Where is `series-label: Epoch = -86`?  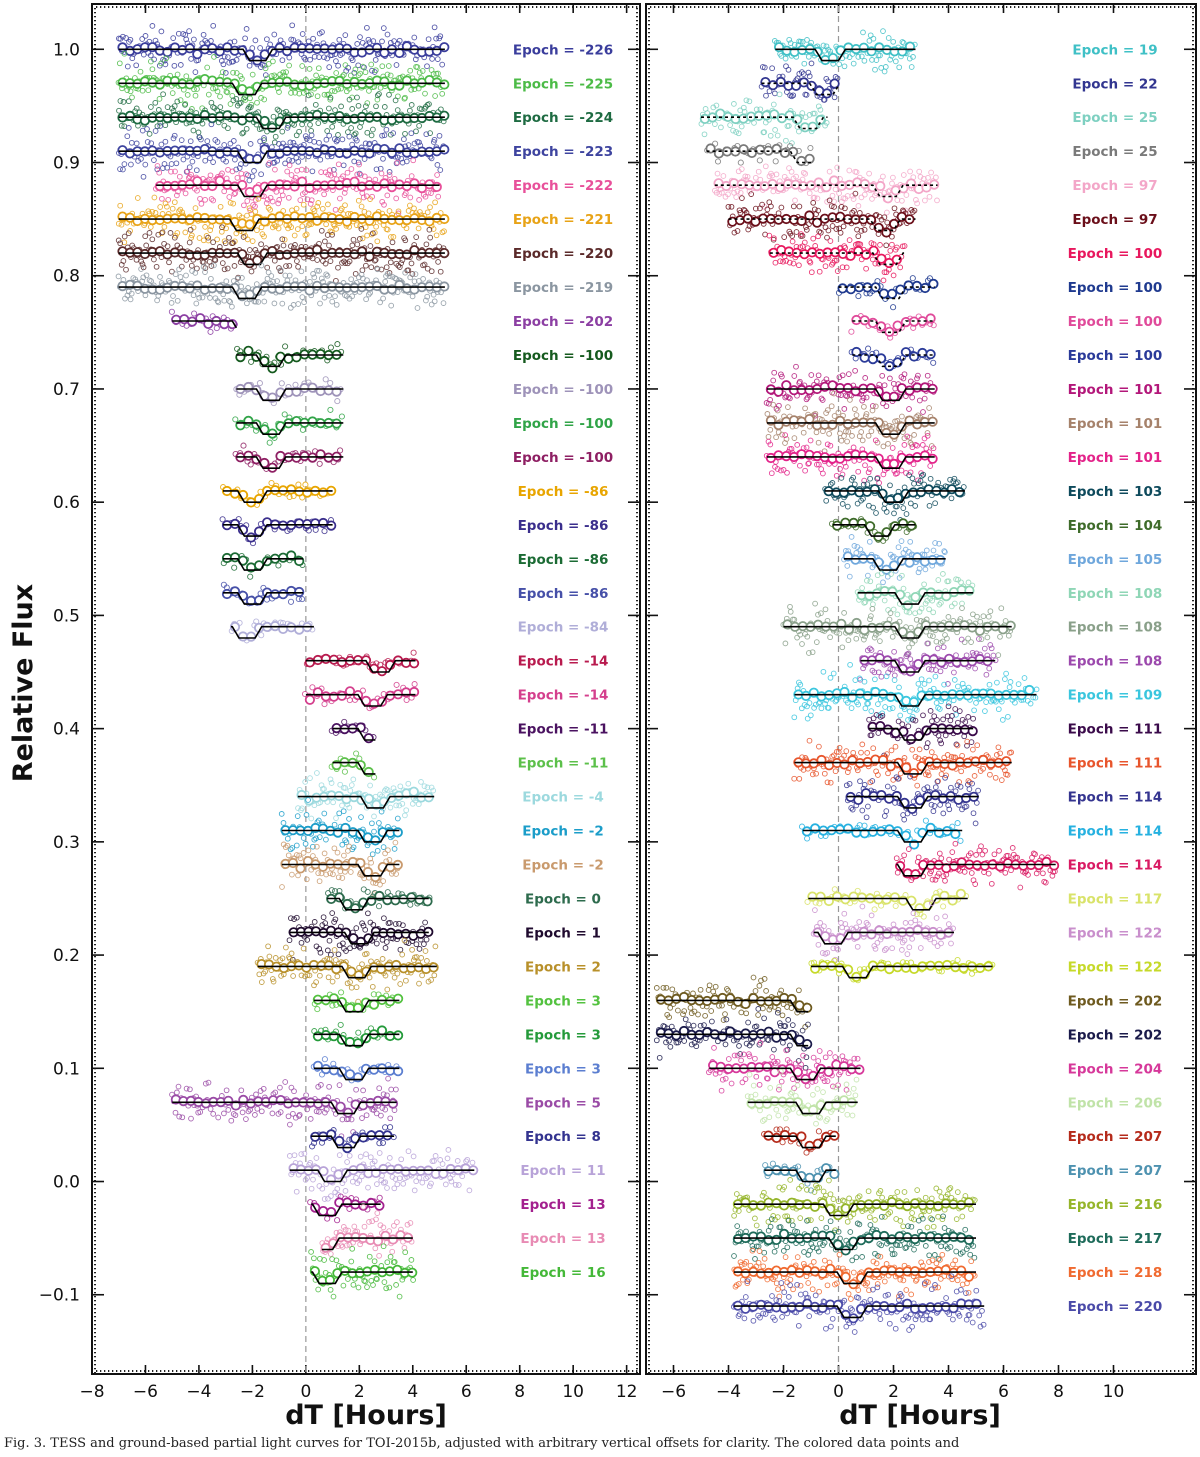
series-label: Epoch = -86 is located at coordinates (563, 526).